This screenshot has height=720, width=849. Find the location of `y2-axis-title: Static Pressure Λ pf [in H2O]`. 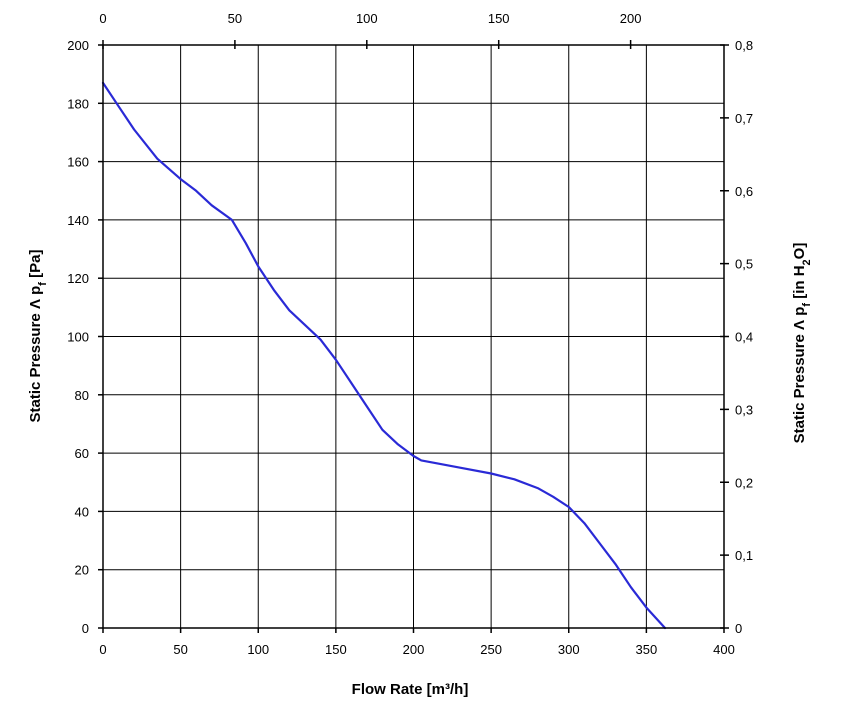

y2-axis-title: Static Pressure Λ pf [in H2O] is located at coordinates (802, 343).